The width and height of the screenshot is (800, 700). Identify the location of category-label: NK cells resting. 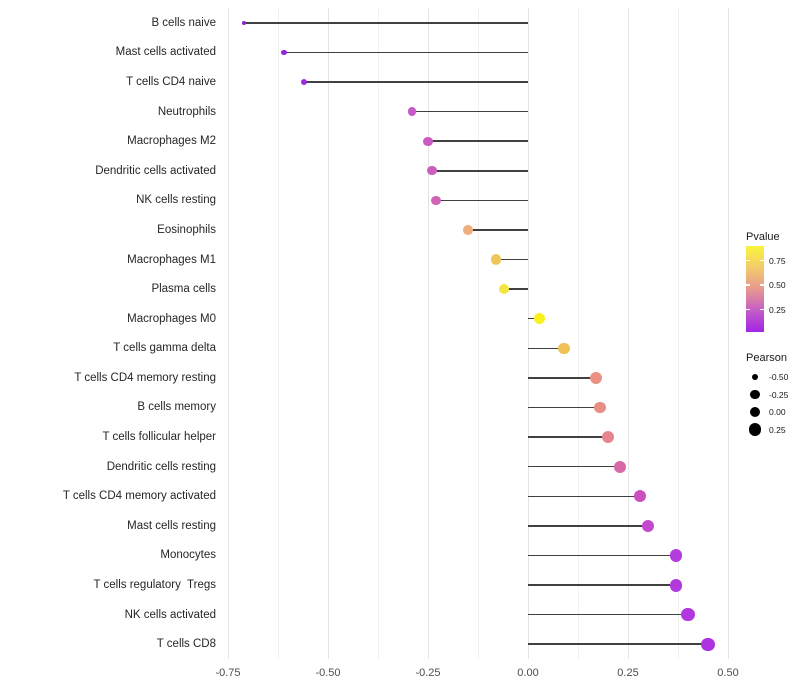
(176, 200).